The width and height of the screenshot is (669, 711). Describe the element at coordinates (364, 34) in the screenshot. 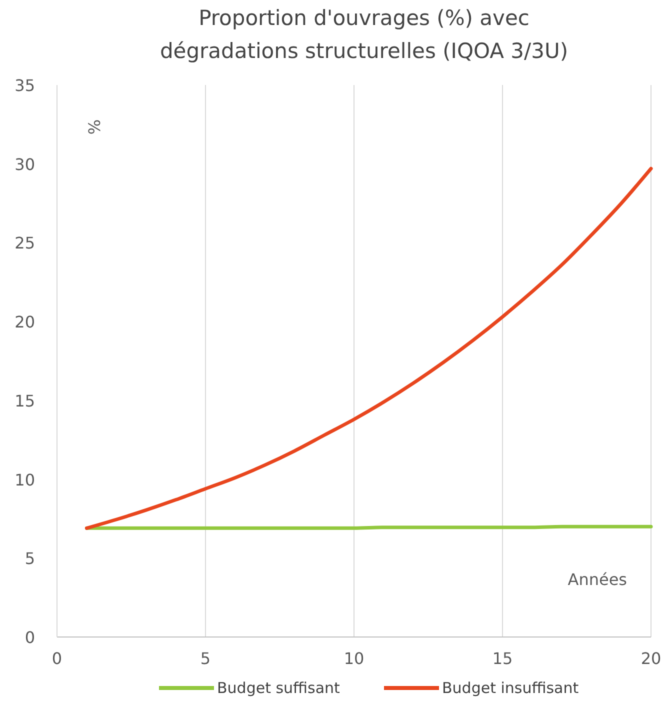

I see `chart-title: Proportion d'ouvrages (%) avec dégradations structurelles (IQOA 3/3U)` at that location.